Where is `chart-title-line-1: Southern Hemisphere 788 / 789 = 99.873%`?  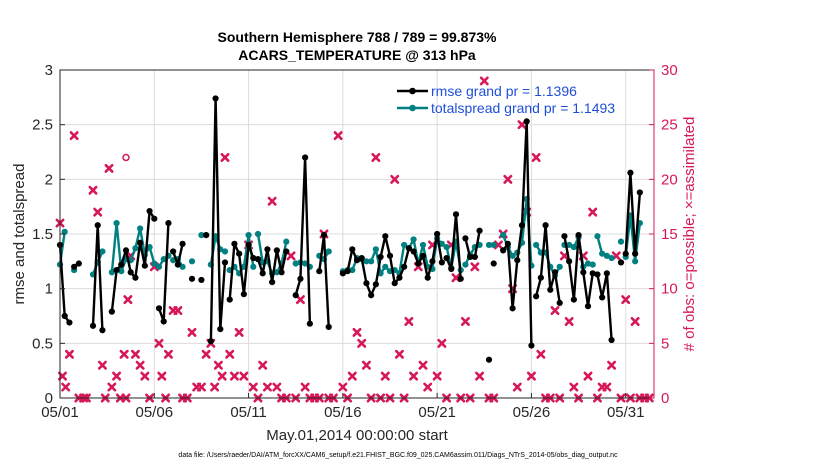
chart-title-line-1: Southern Hemisphere 788 / 789 = 99.873% is located at coordinates (358, 37).